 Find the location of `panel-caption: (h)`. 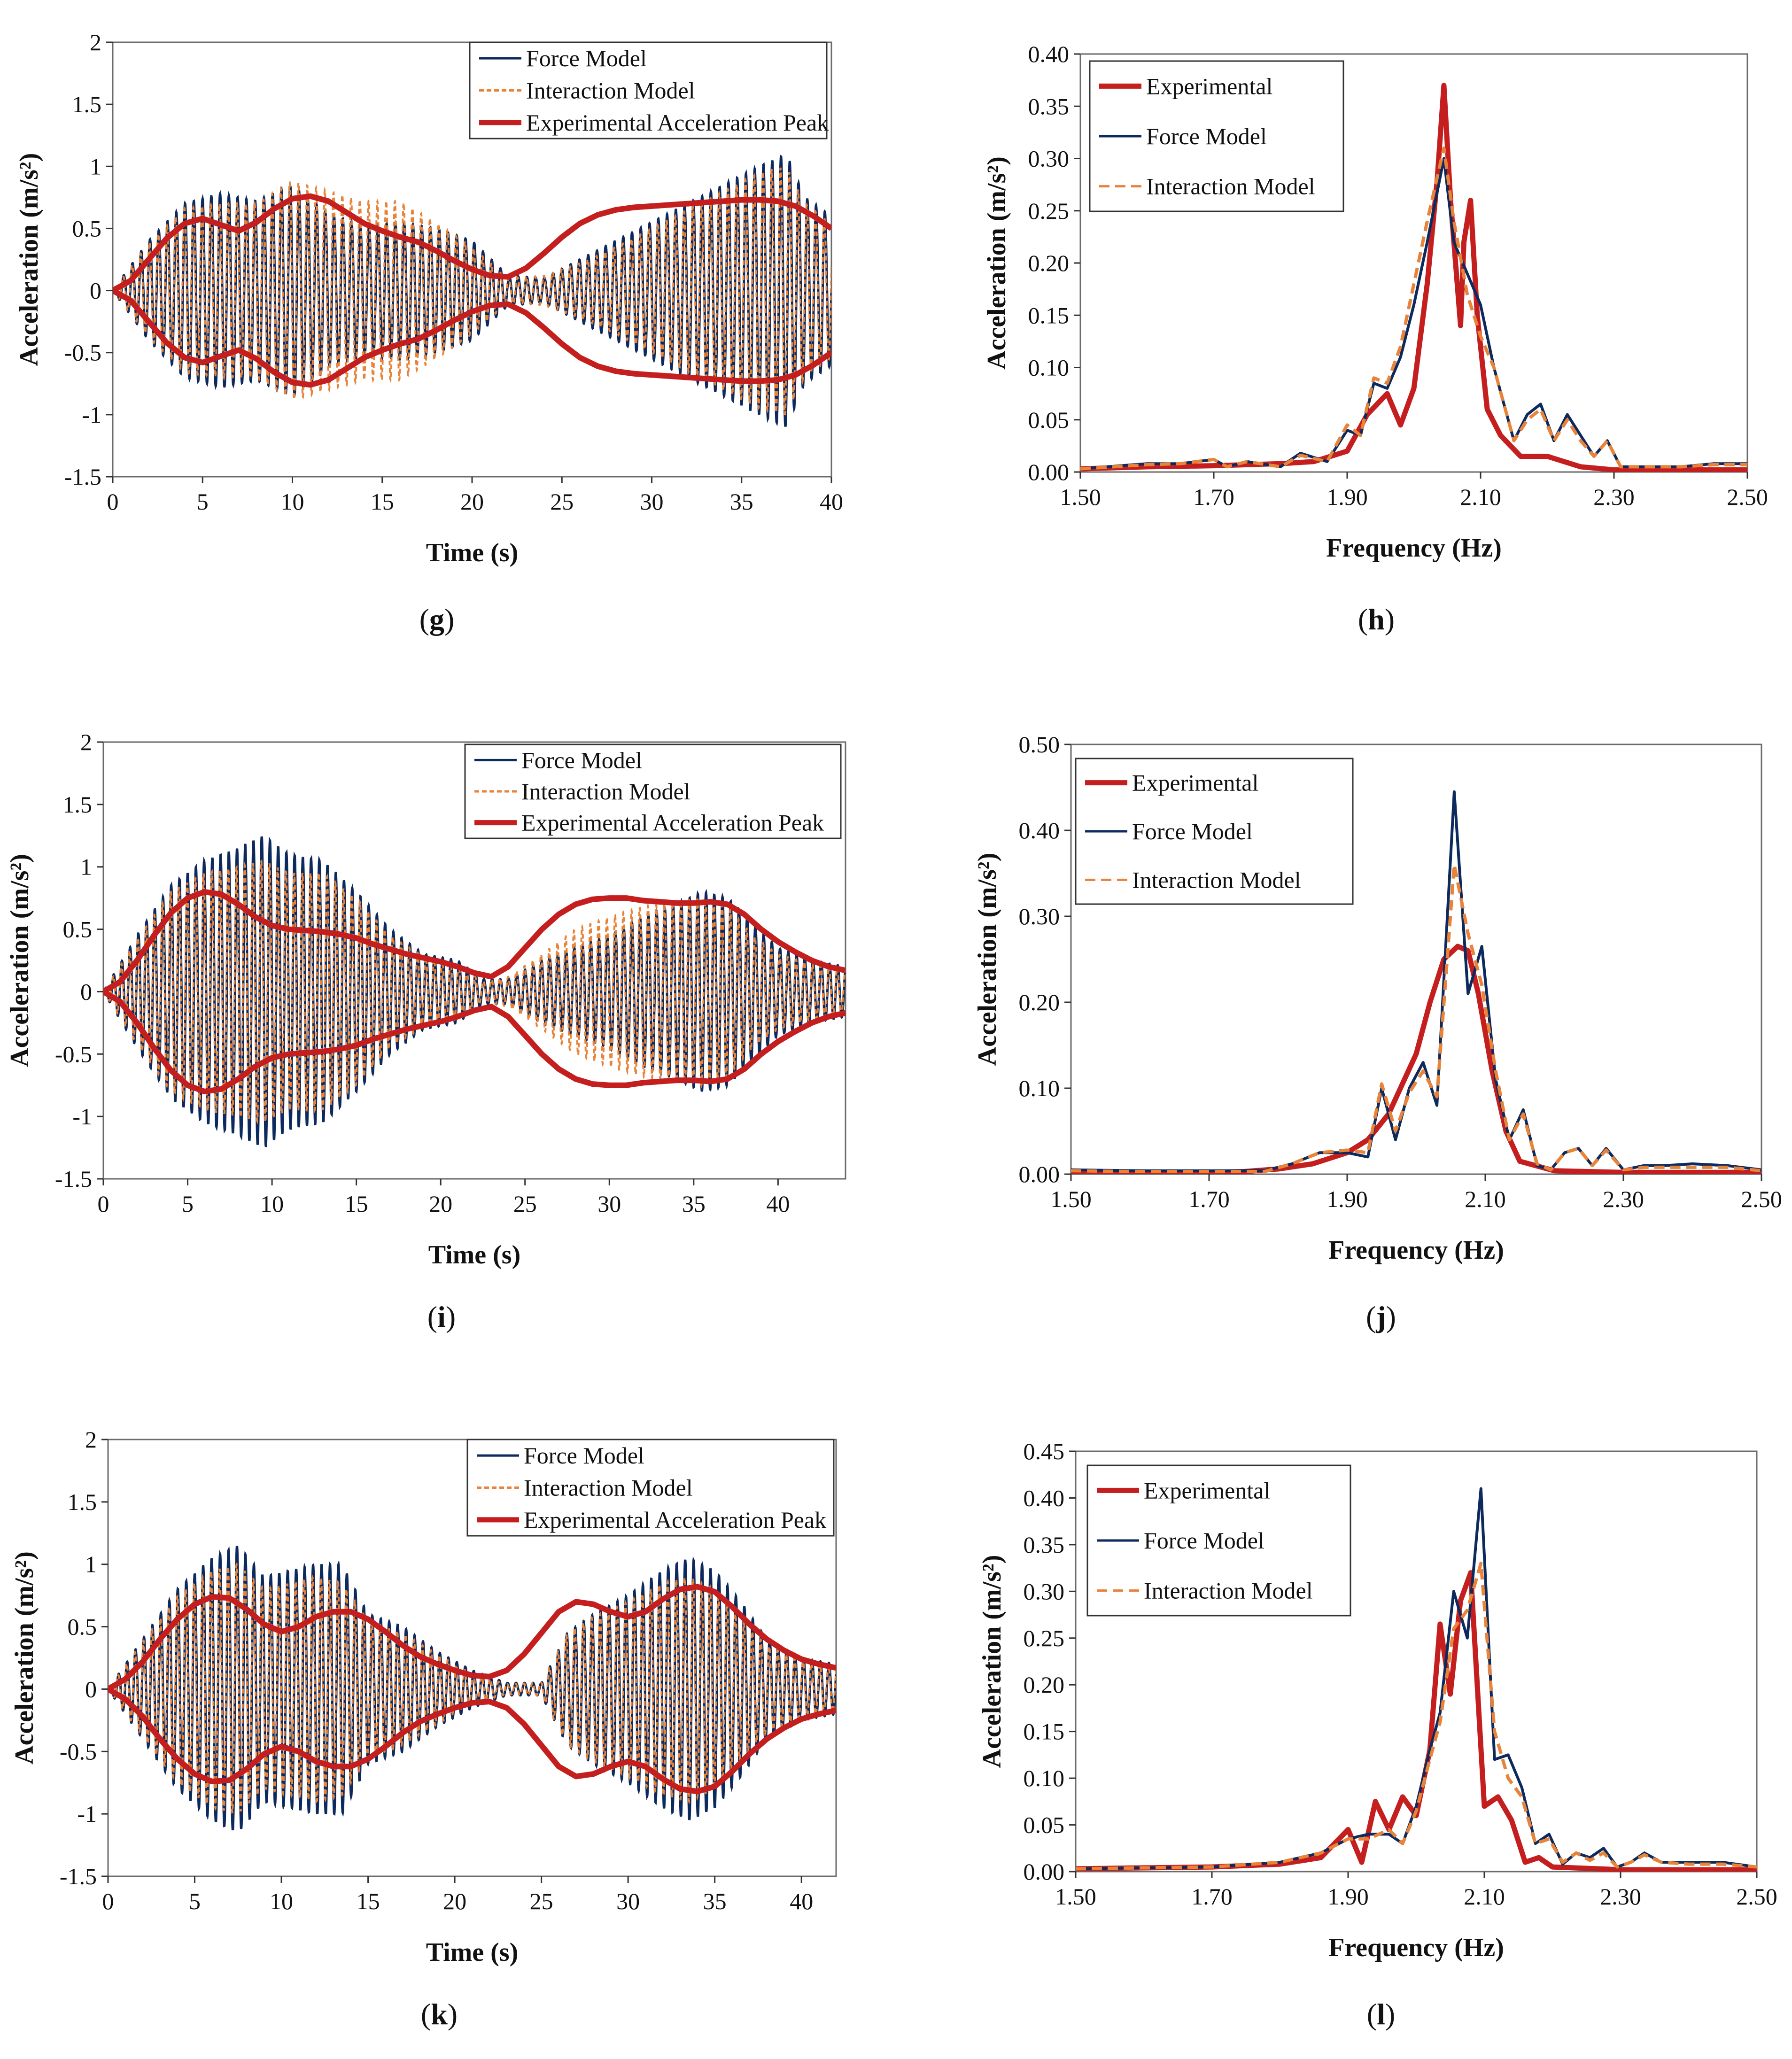

panel-caption: (h) is located at coordinates (1376, 619).